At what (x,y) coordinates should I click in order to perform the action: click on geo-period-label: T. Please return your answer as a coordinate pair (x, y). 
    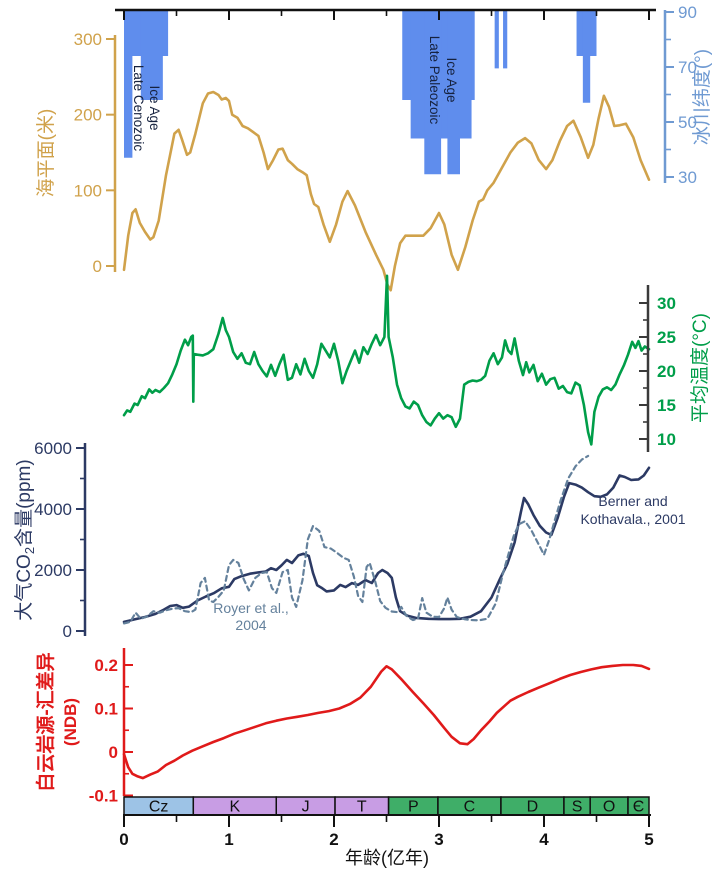
    Looking at the image, I should click on (362, 807).